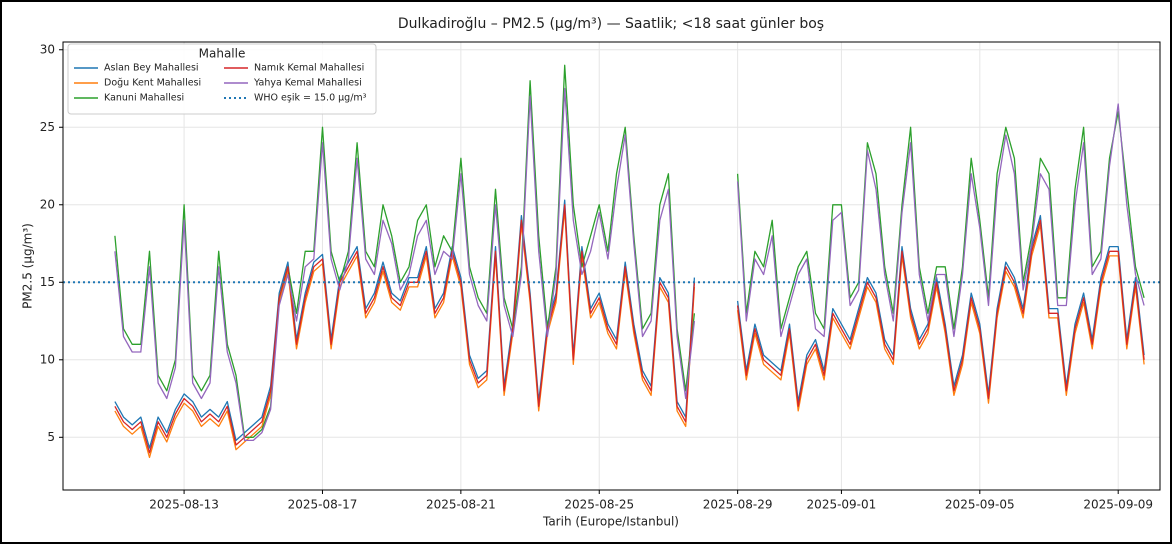 This screenshot has height=544, width=1172. I want to click on y-tick-label: 15, so click(47, 282).